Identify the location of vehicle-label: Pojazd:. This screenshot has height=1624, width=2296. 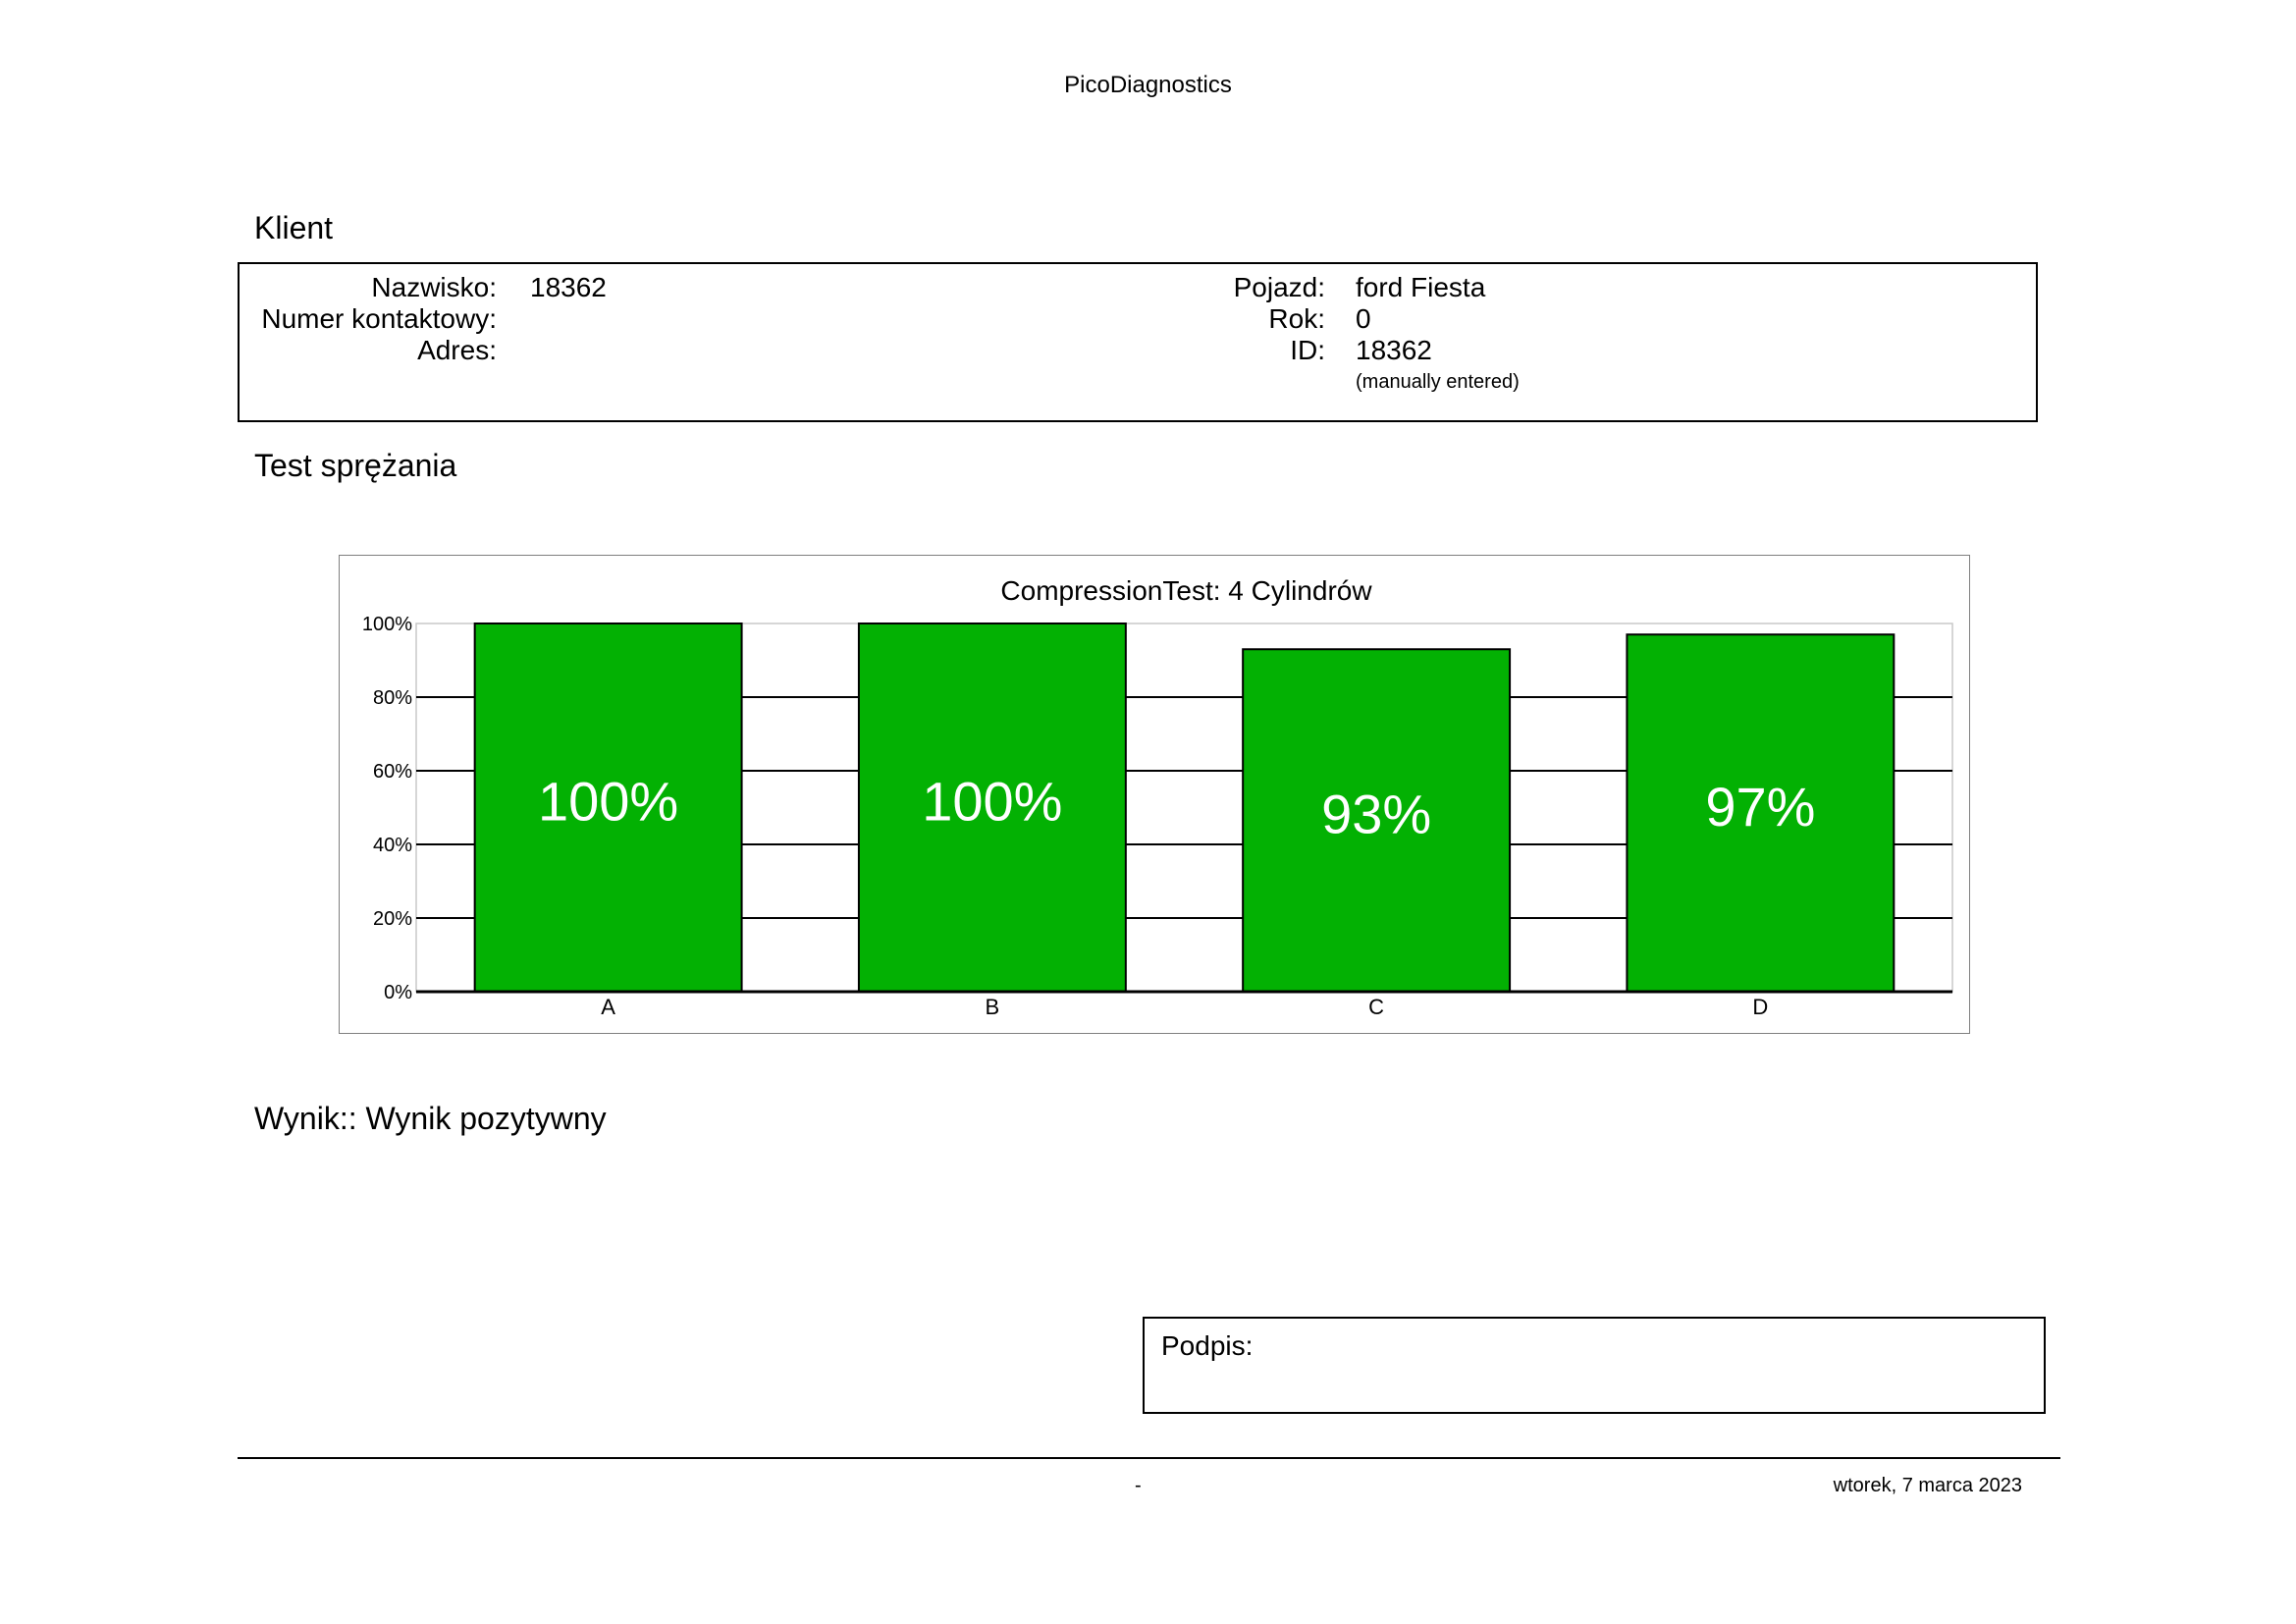
(1279, 287).